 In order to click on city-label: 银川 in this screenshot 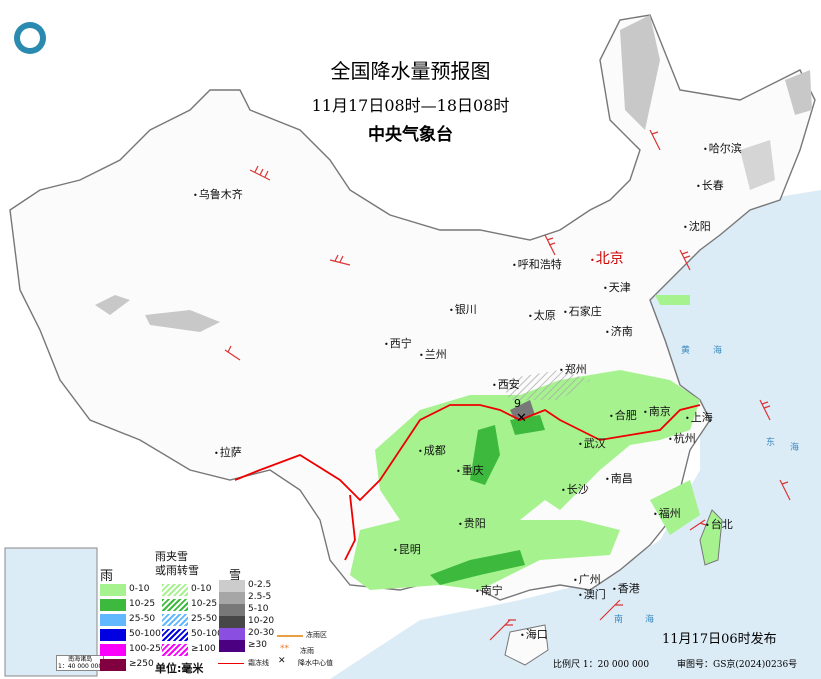, I will do `click(463, 309)`.